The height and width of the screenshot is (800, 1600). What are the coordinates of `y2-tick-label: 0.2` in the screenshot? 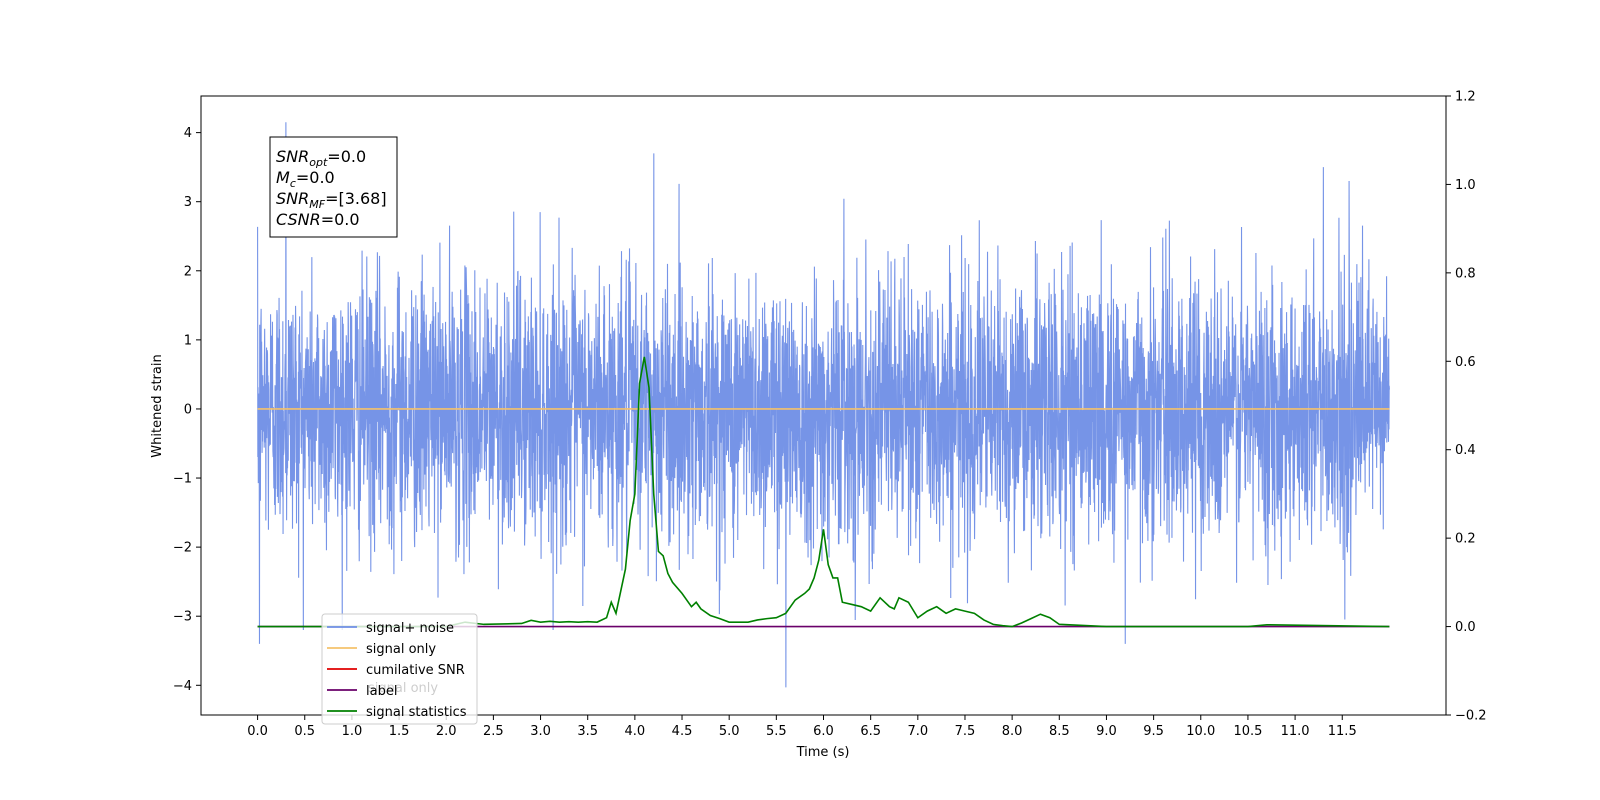 It's located at (1465, 539).